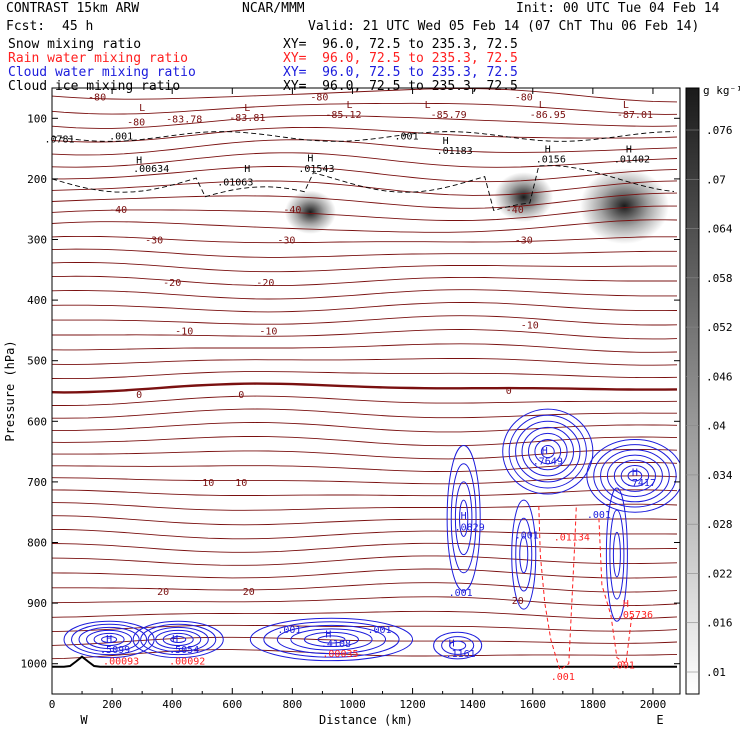 This screenshot has width=740, height=740. What do you see at coordinates (37, 361) in the screenshot?
I see `y-tick-label: 500` at bounding box center [37, 361].